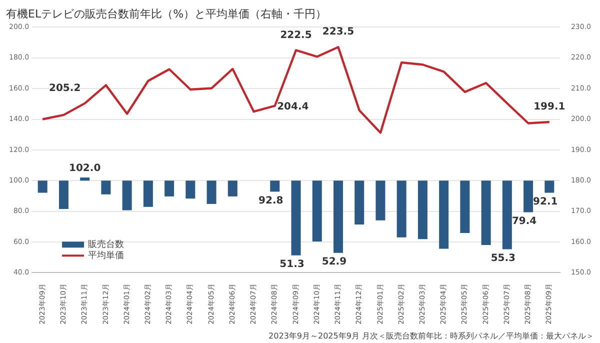 This screenshot has height=343, width=600. Describe the element at coordinates (503, 258) in the screenshot. I see `data-label: 55.3` at that location.